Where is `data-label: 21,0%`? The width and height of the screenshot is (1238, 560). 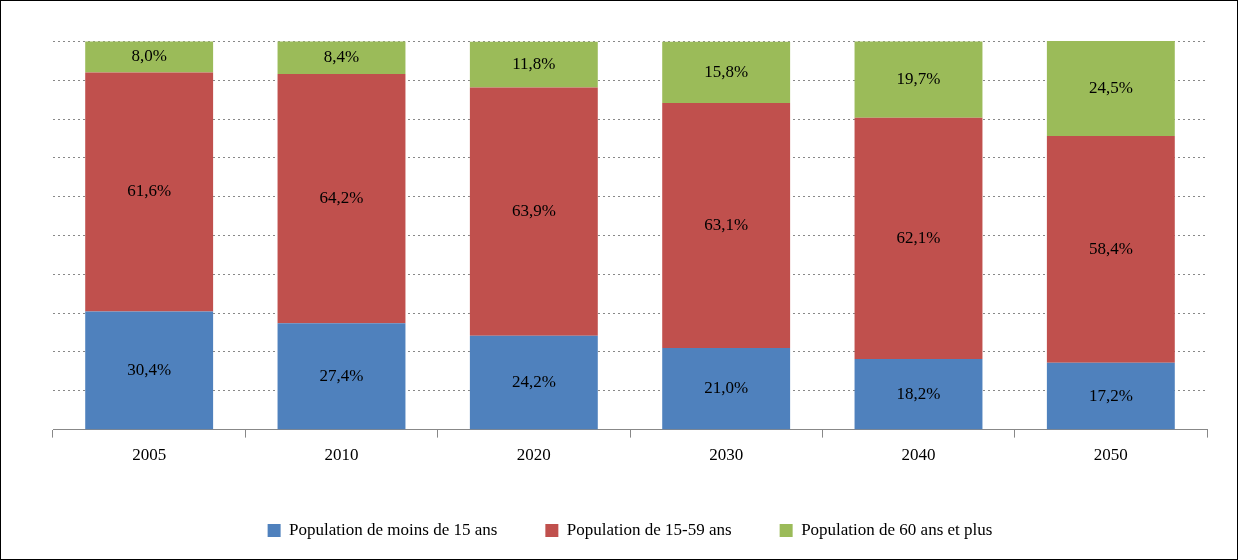 data-label: 21,0% is located at coordinates (726, 388).